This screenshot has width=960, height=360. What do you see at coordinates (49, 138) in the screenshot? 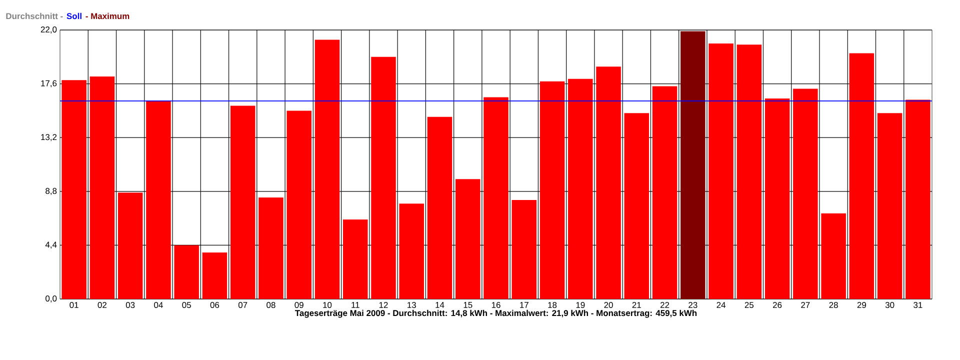
I see `y-tick-label: 13,2` at bounding box center [49, 138].